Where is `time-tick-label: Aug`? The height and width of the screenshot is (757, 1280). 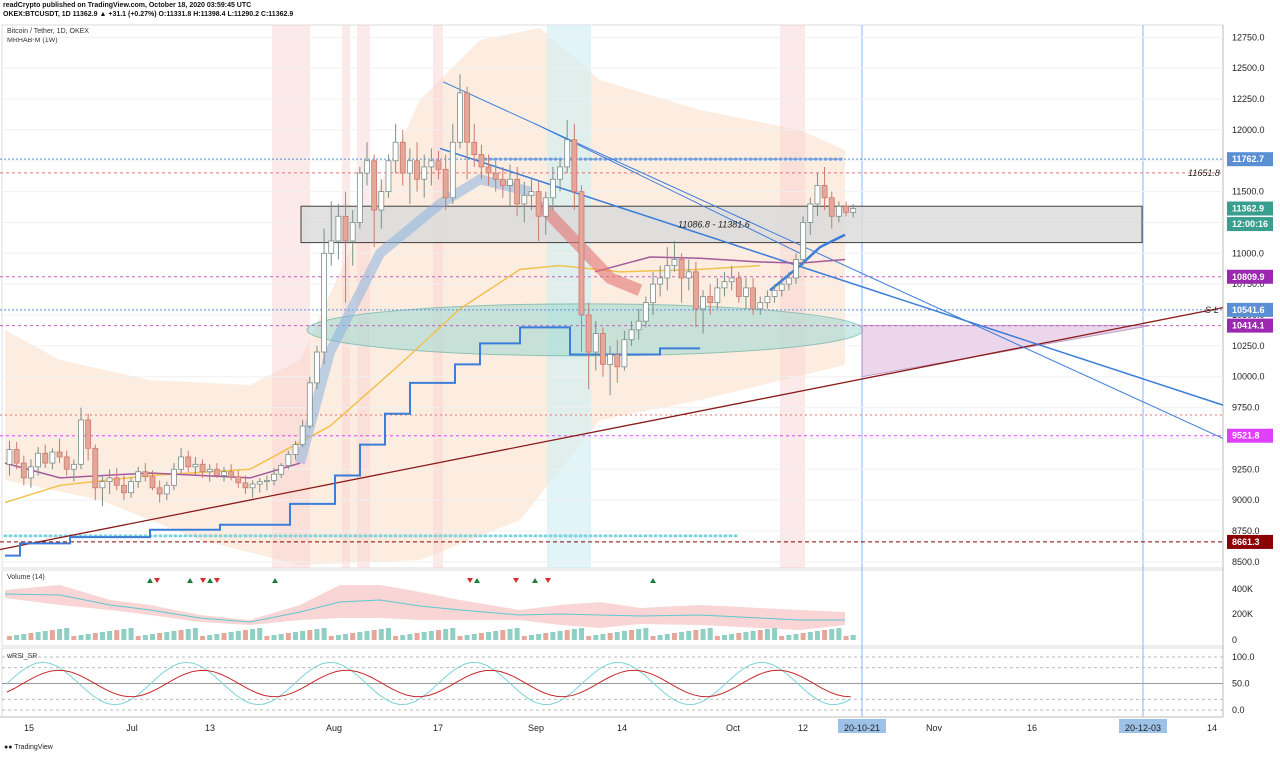 time-tick-label: Aug is located at coordinates (334, 728).